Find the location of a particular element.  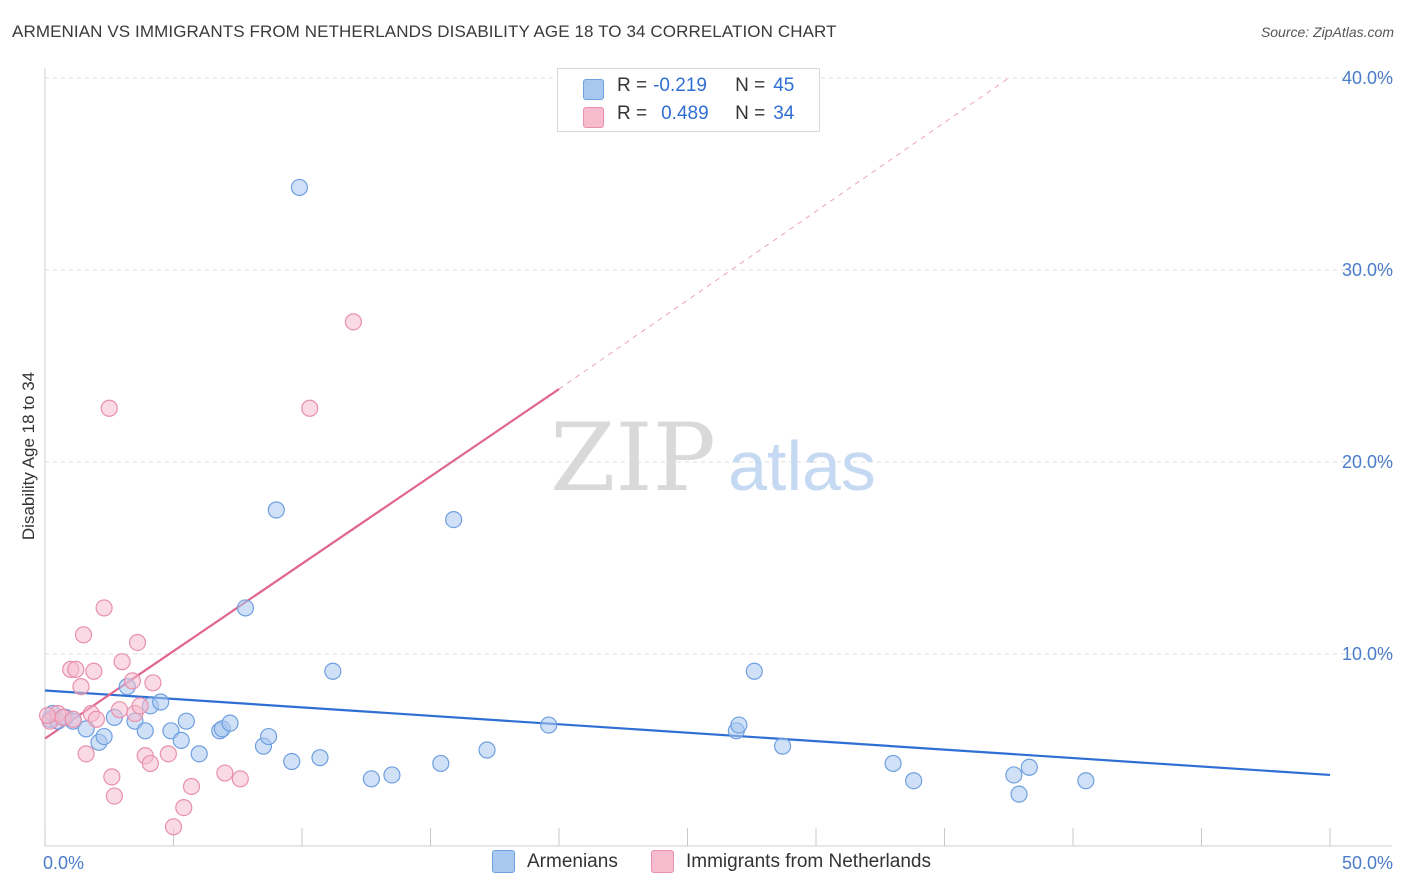

x-tick-label: 0.0% is located at coordinates (63, 863).